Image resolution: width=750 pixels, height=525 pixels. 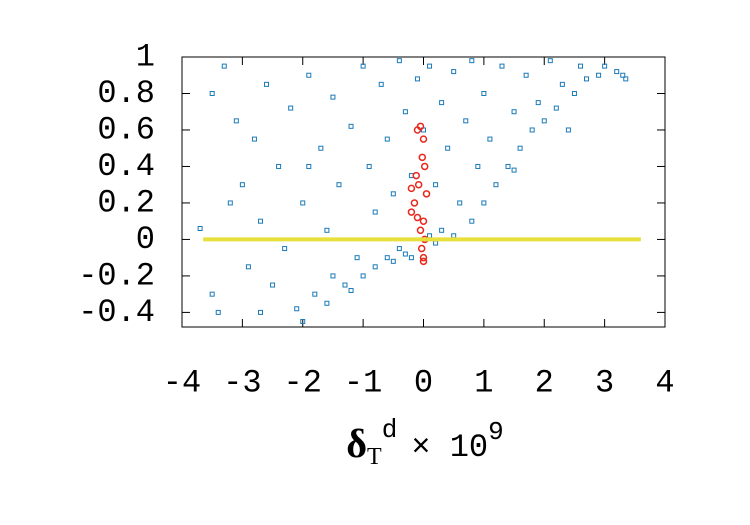 What do you see at coordinates (242, 382) in the screenshot?
I see `x-tick-label: -3` at bounding box center [242, 382].